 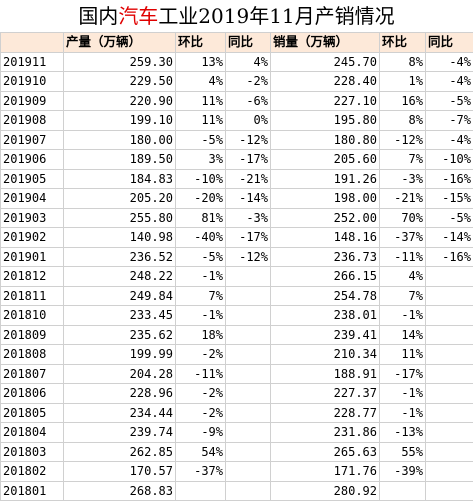 What do you see at coordinates (248, 121) in the screenshot?
I see `cell-production-yoy: 0%` at bounding box center [248, 121].